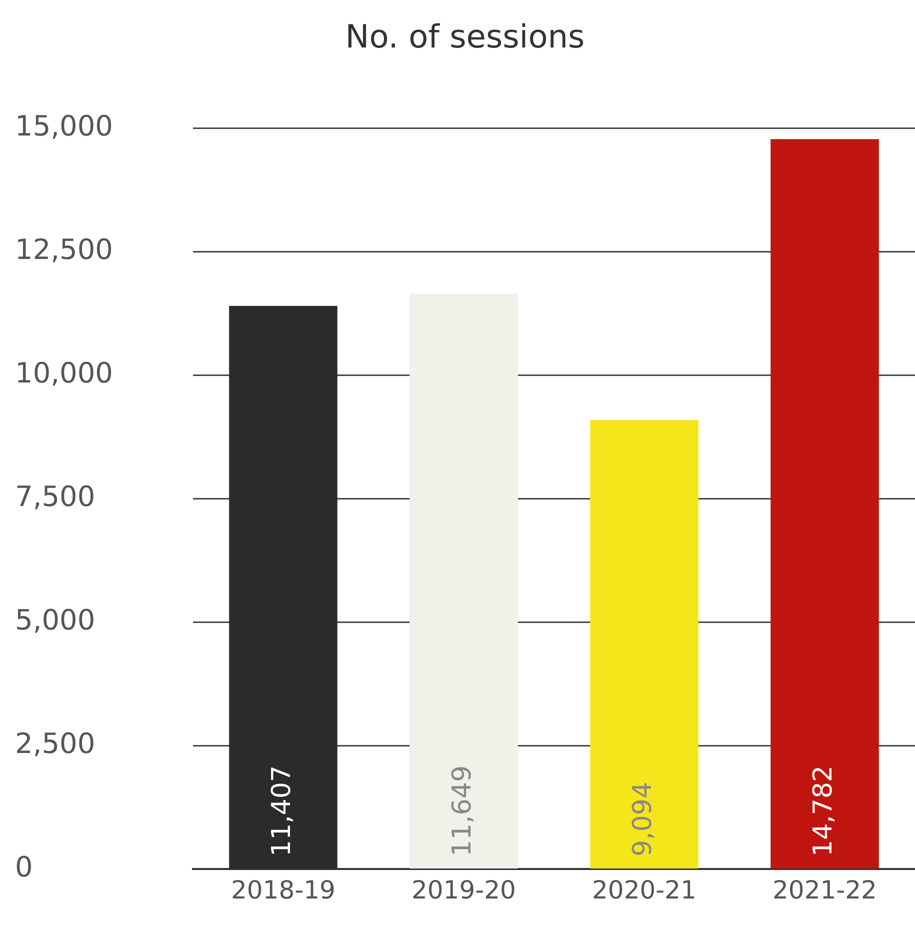  I want to click on x-tick-label: 2019-20, so click(464, 890).